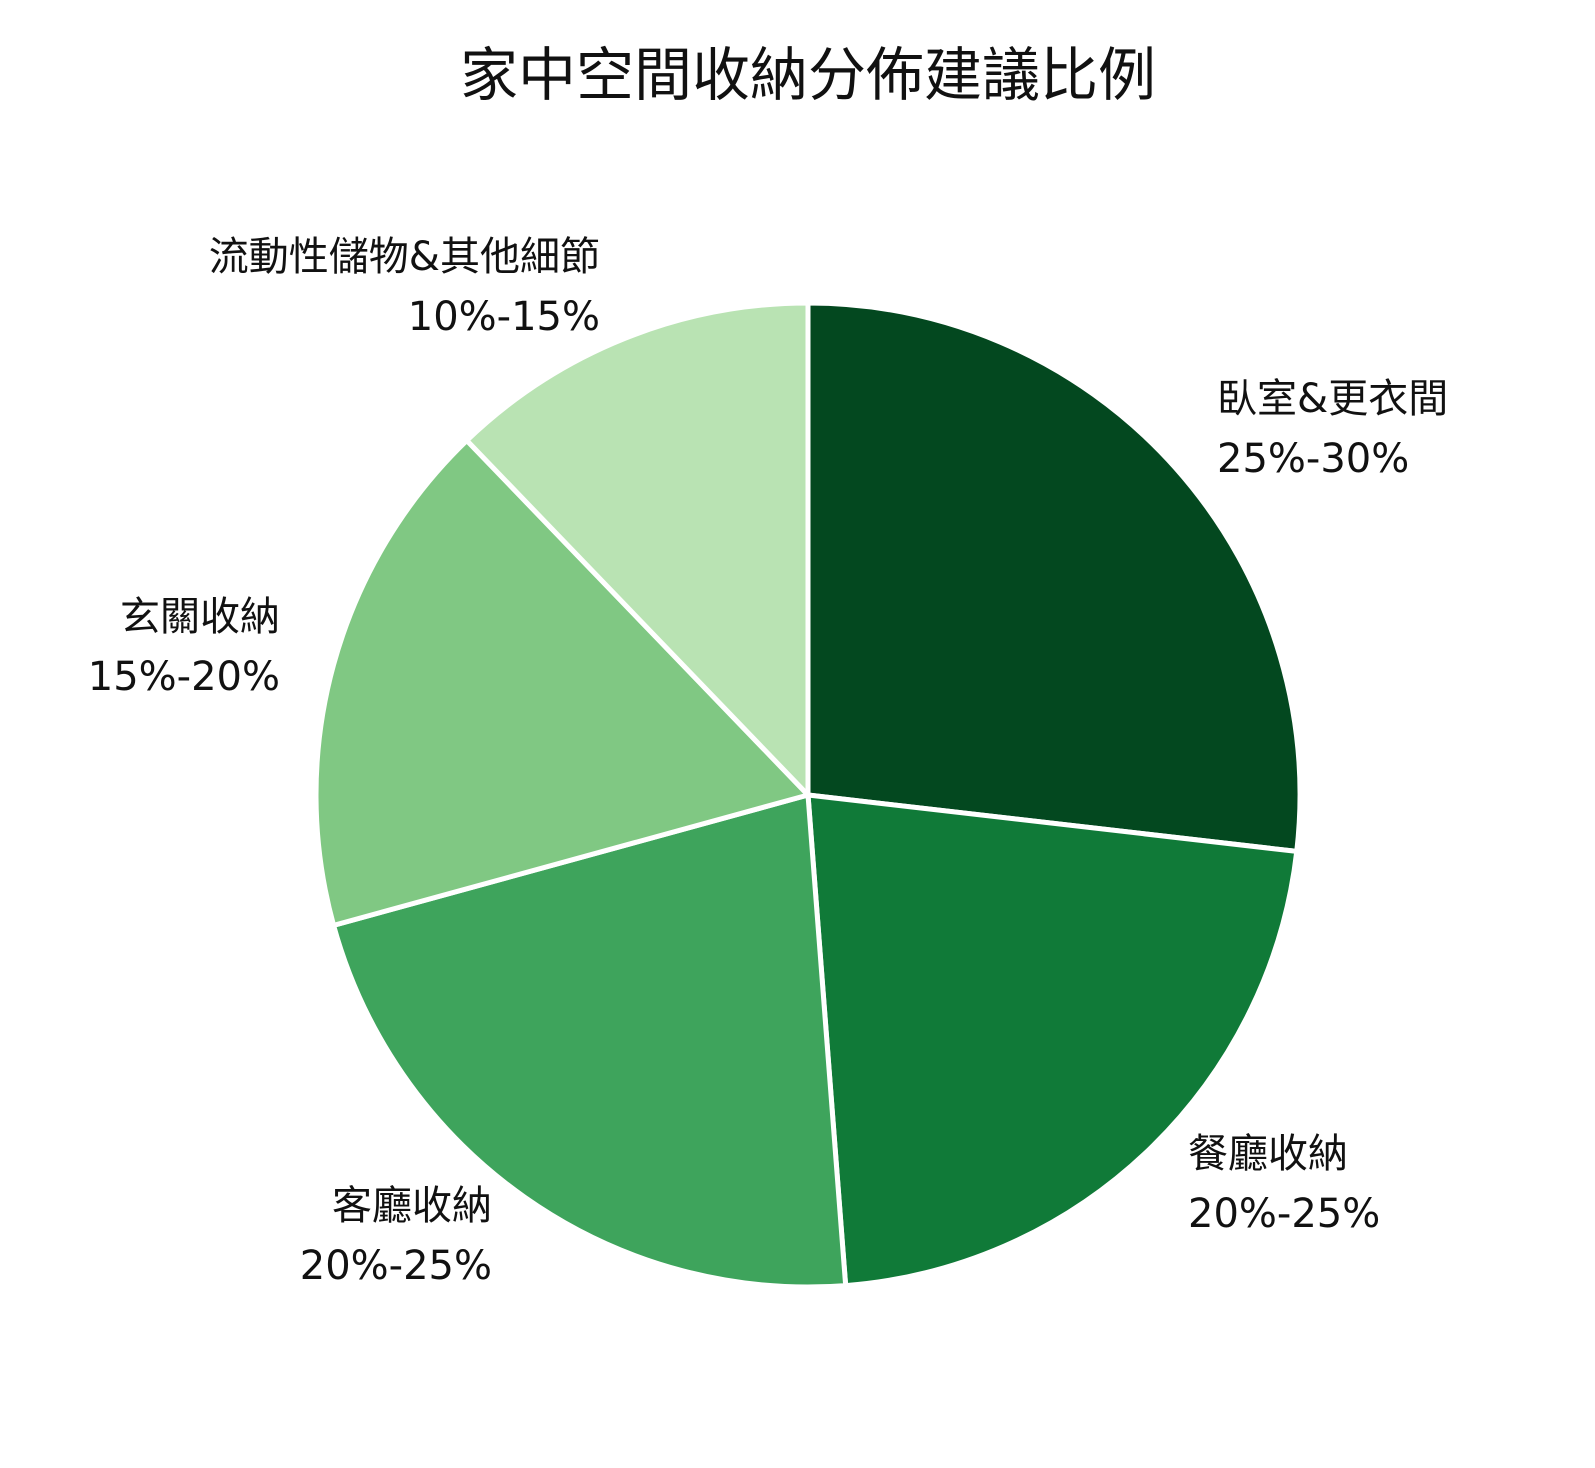 The height and width of the screenshot is (1468, 1595). Describe the element at coordinates (404, 257) in the screenshot. I see `slice-label-name: 流動性儲物&其他細節` at that location.